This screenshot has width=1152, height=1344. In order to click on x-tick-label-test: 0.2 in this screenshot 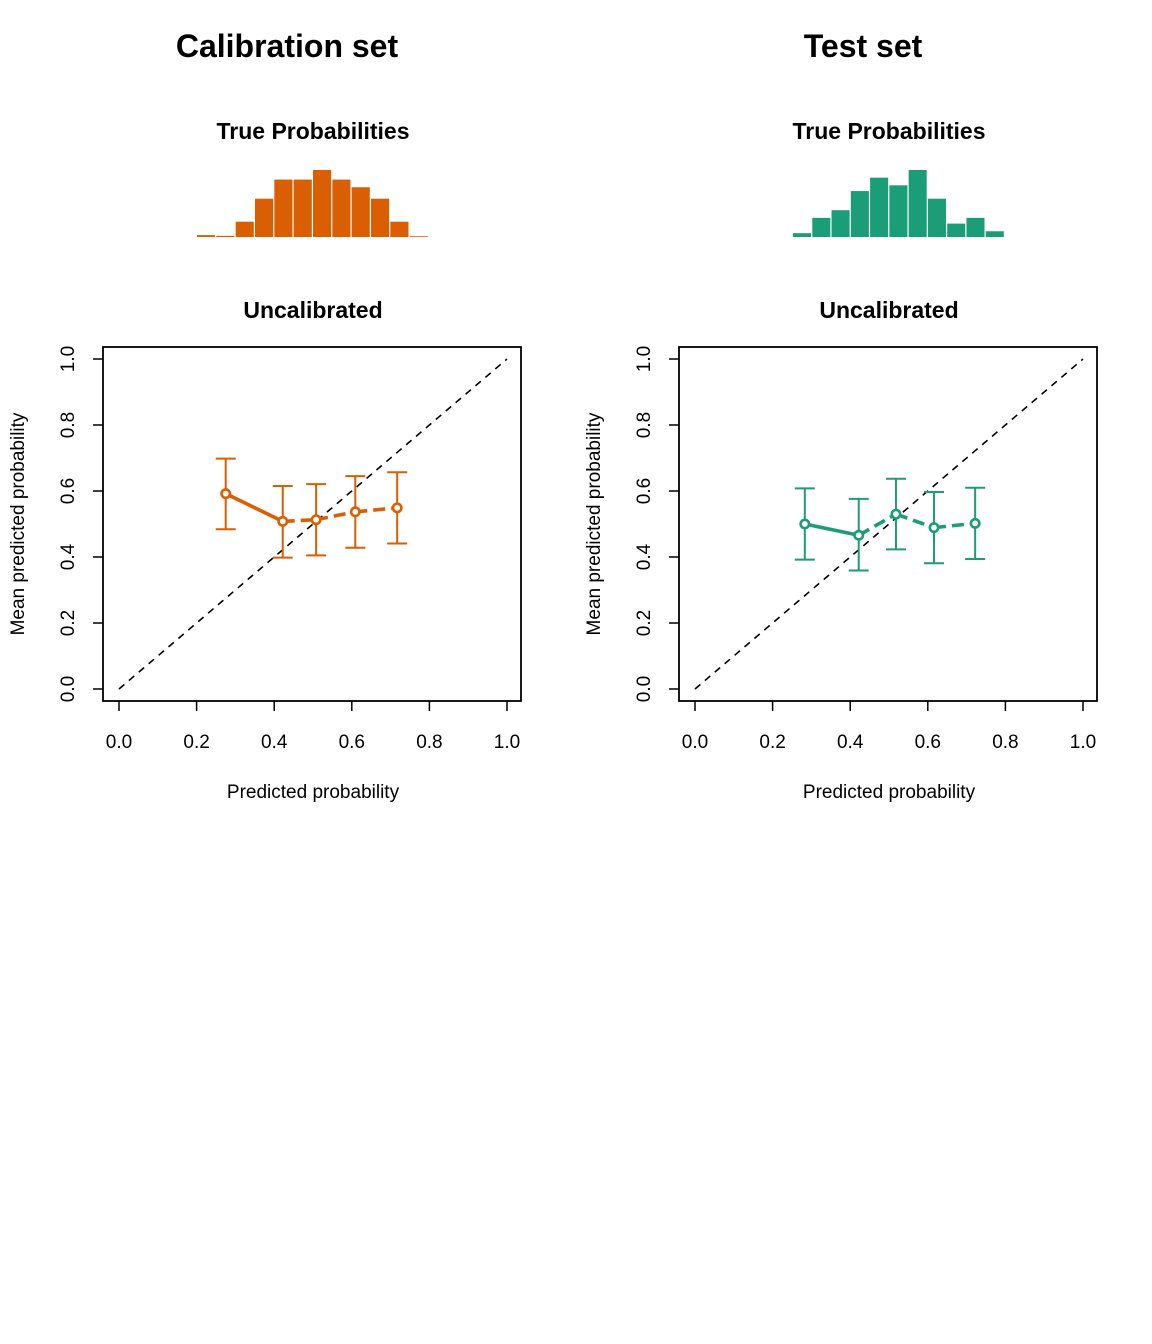, I will do `click(772, 742)`.